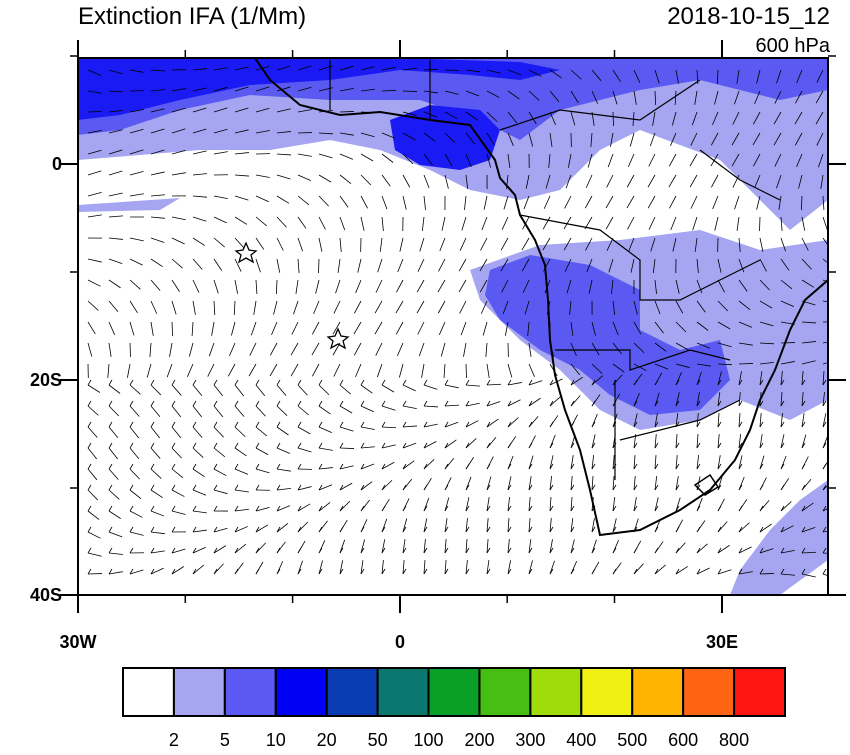 This screenshot has width=850, height=755. What do you see at coordinates (632, 740) in the screenshot?
I see `colorbar-label: 500` at bounding box center [632, 740].